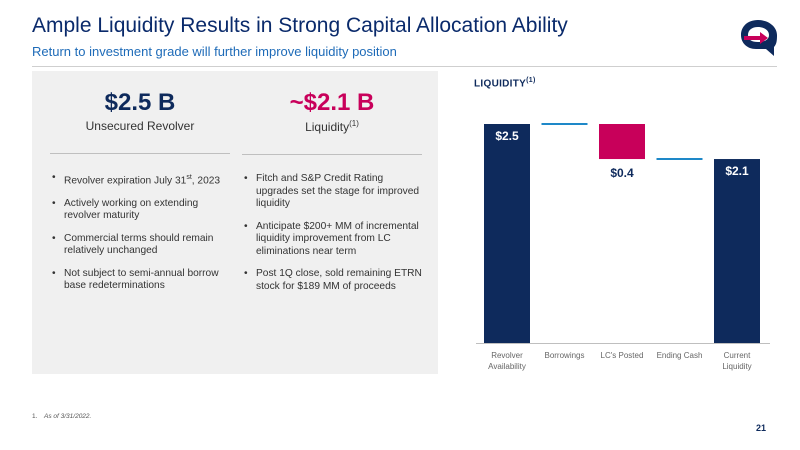  Describe the element at coordinates (761, 428) in the screenshot. I see `page-number: 21` at that location.